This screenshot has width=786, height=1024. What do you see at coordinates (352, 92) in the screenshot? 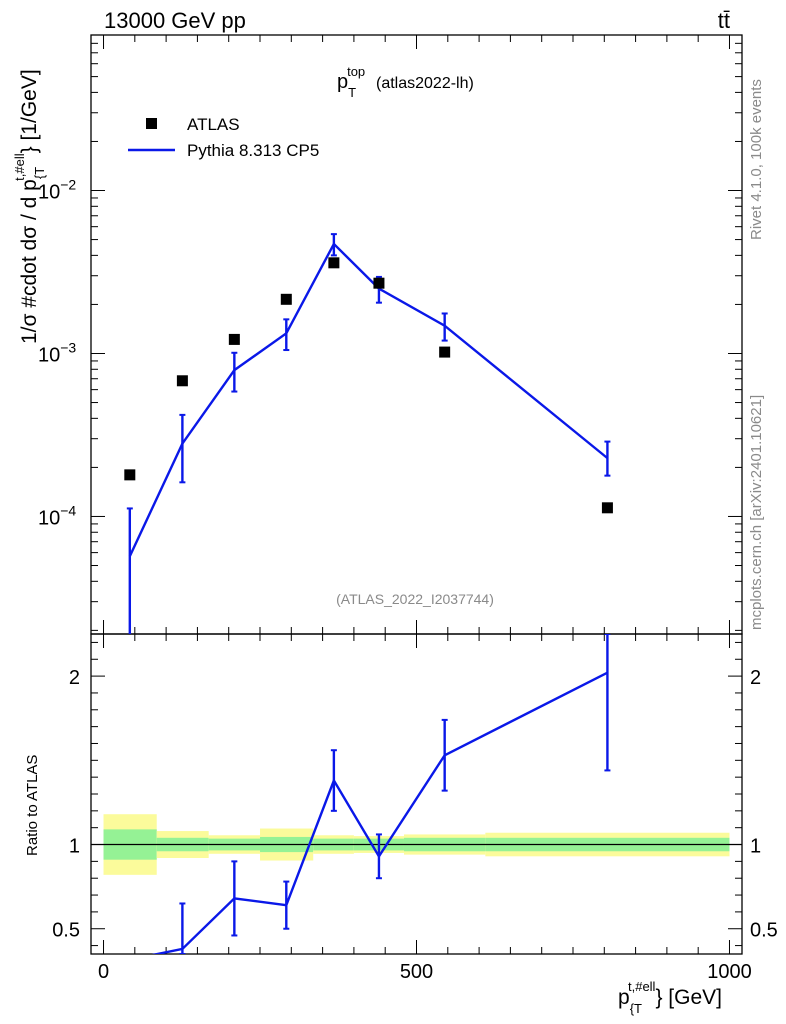
I see `title-sub: T` at bounding box center [352, 92].